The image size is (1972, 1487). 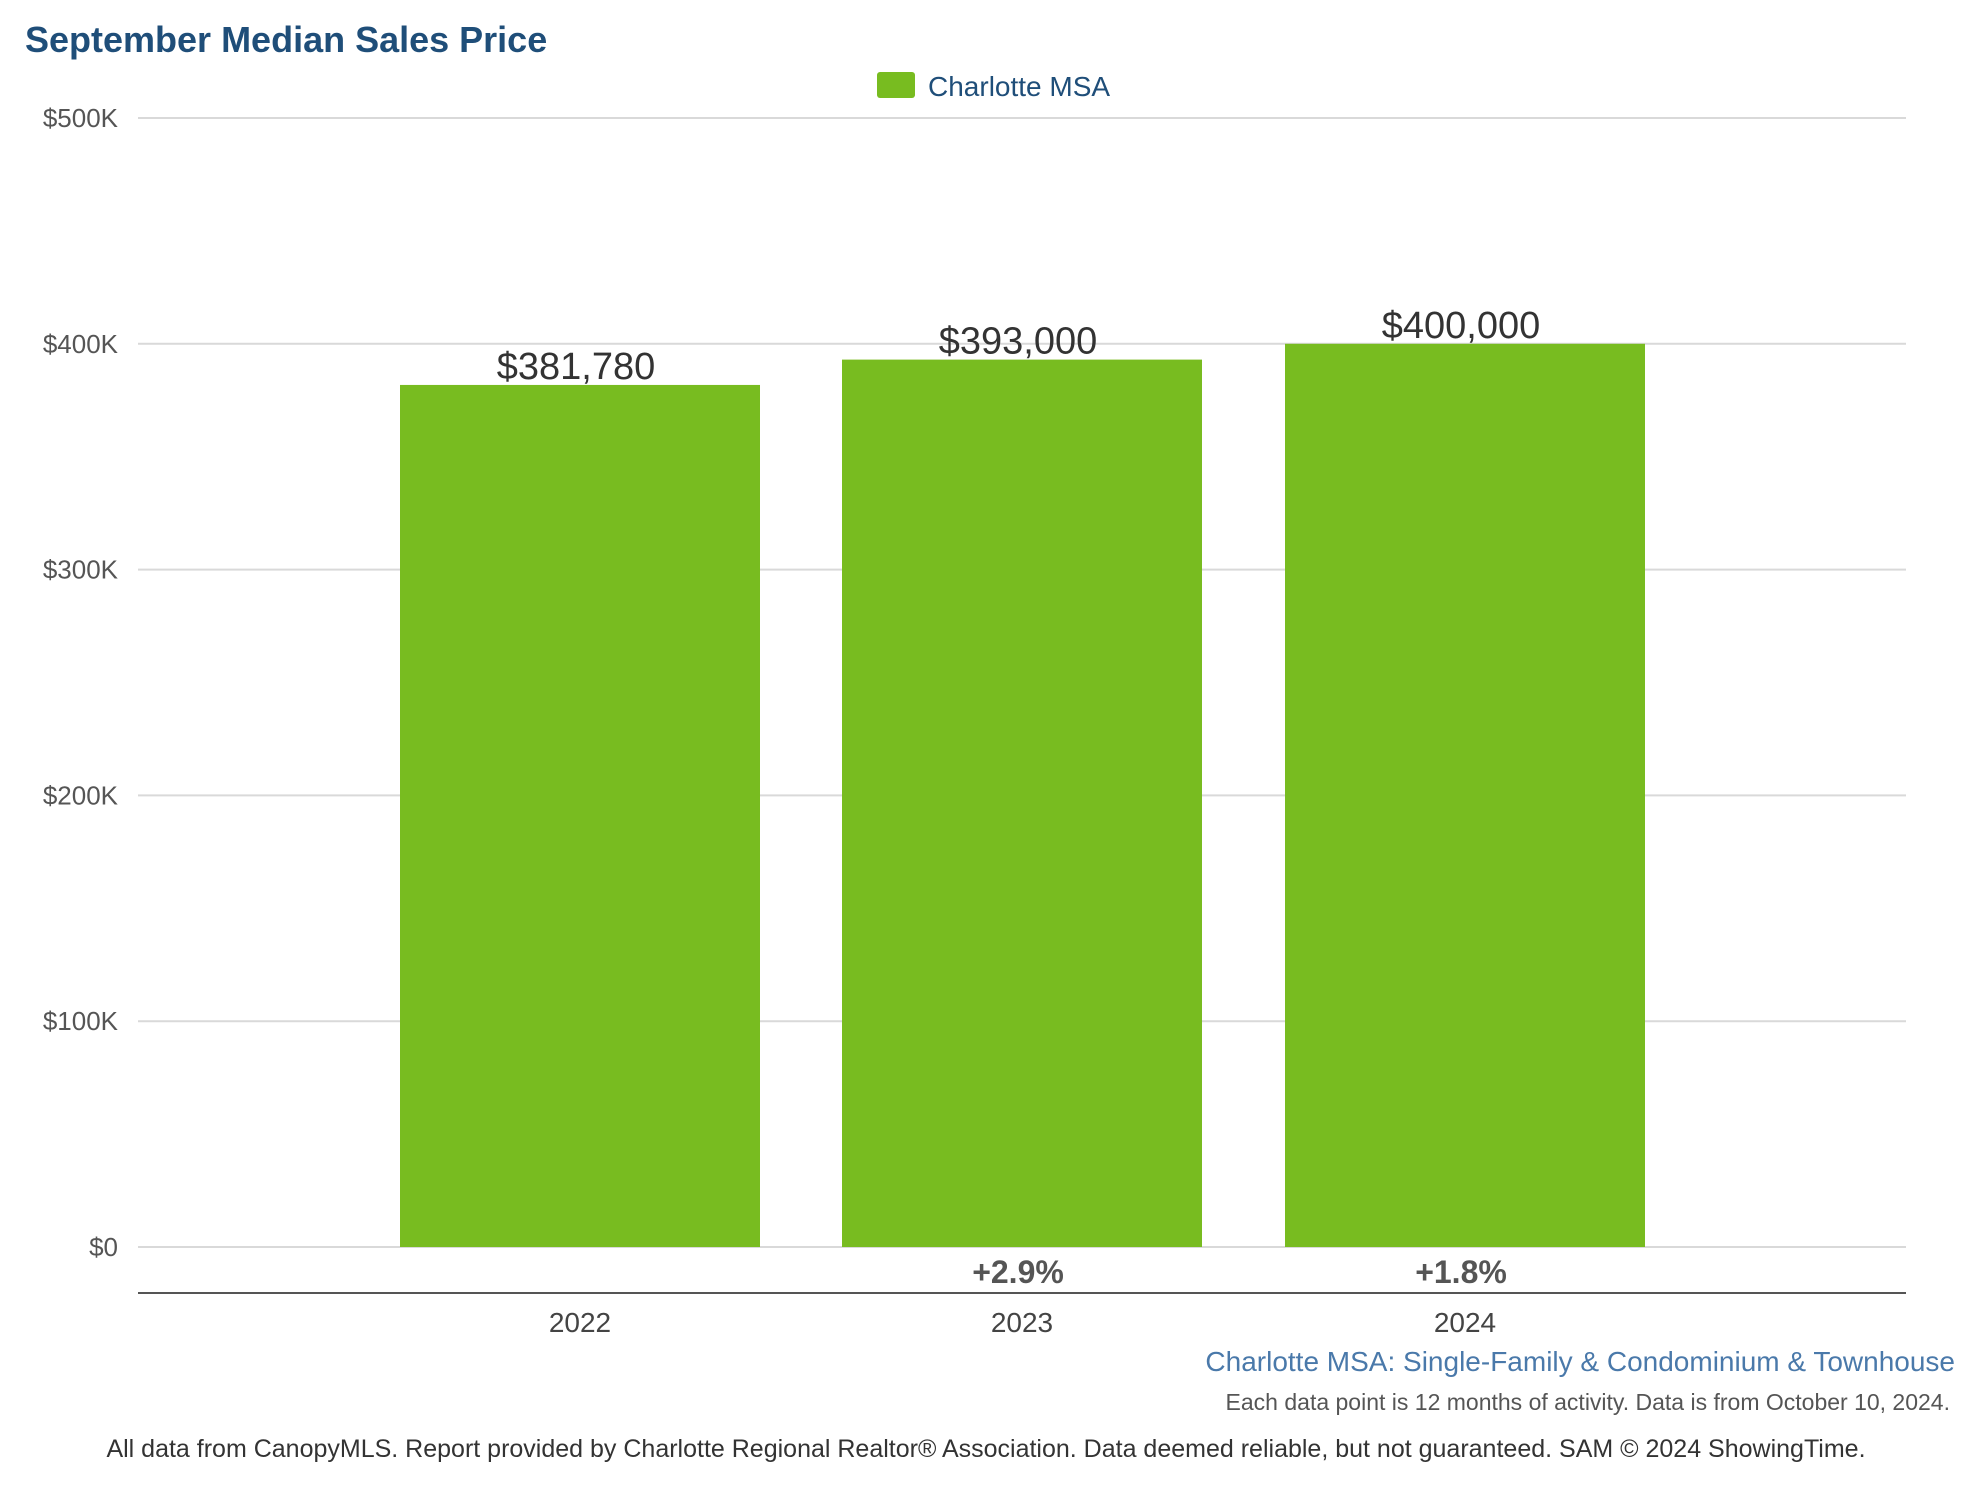 I want to click on y-tick-label: $300K, so click(x=81, y=570).